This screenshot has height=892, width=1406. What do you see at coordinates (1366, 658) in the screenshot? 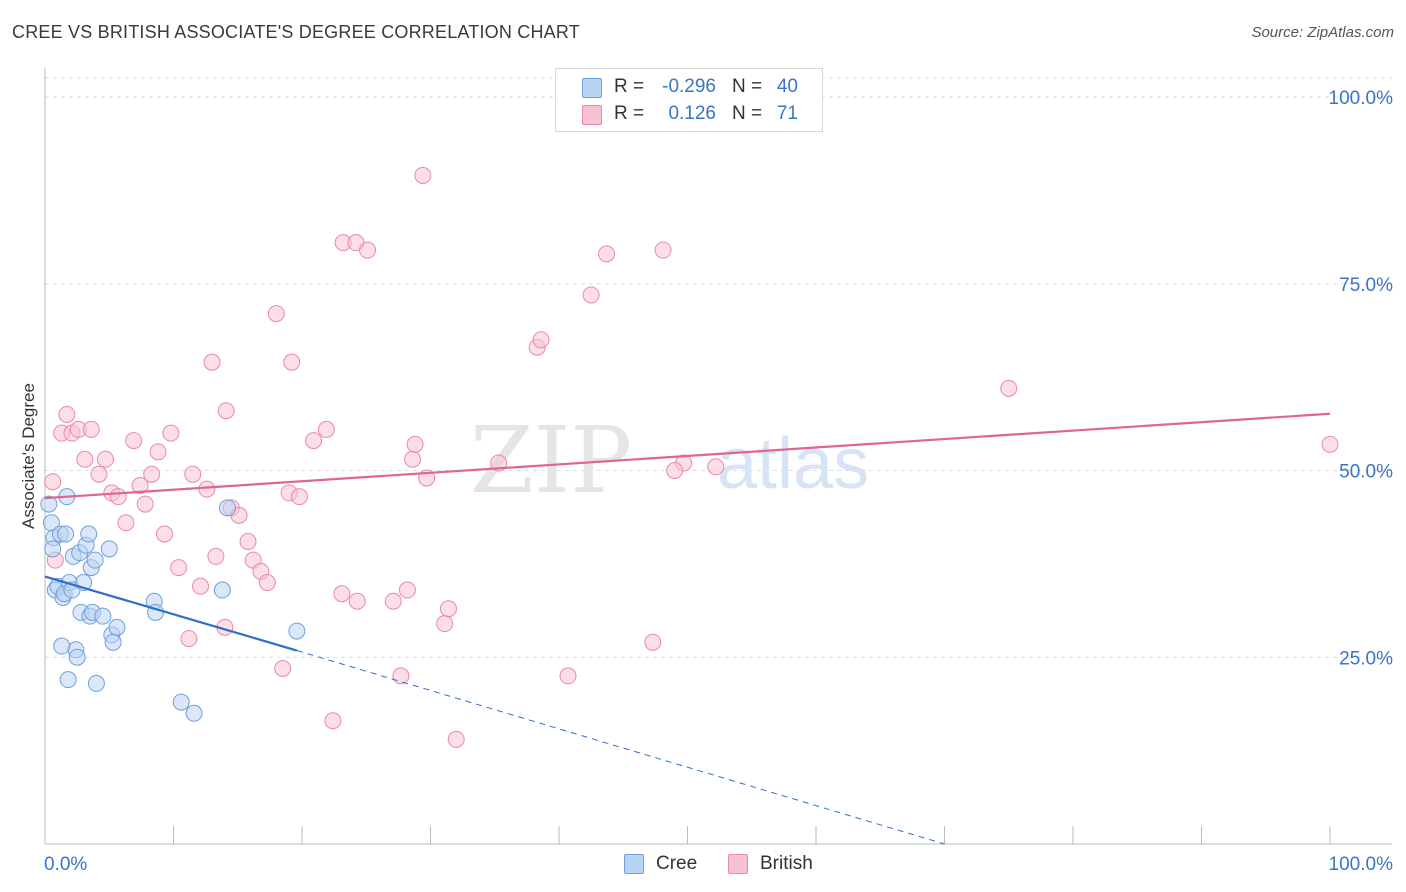
I see `y-tick-label-25: 25.0%` at bounding box center [1366, 658].